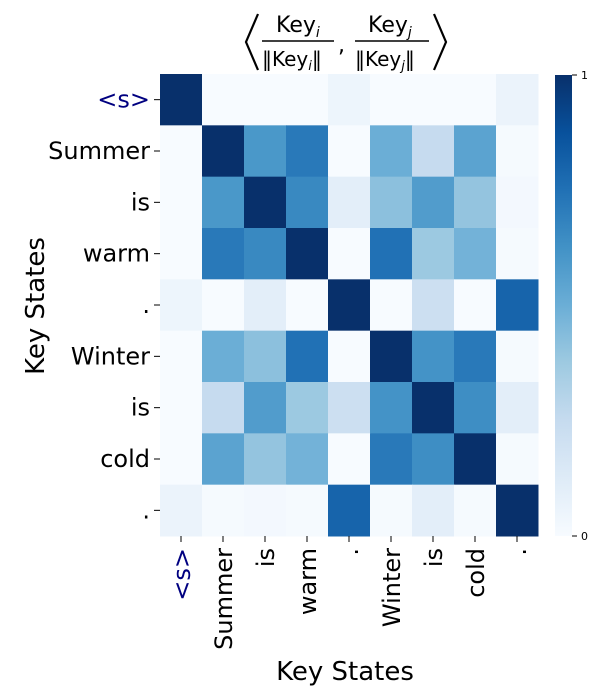 The width and height of the screenshot is (606, 696). Describe the element at coordinates (440, 42) in the screenshot. I see `title-right-angle` at that location.